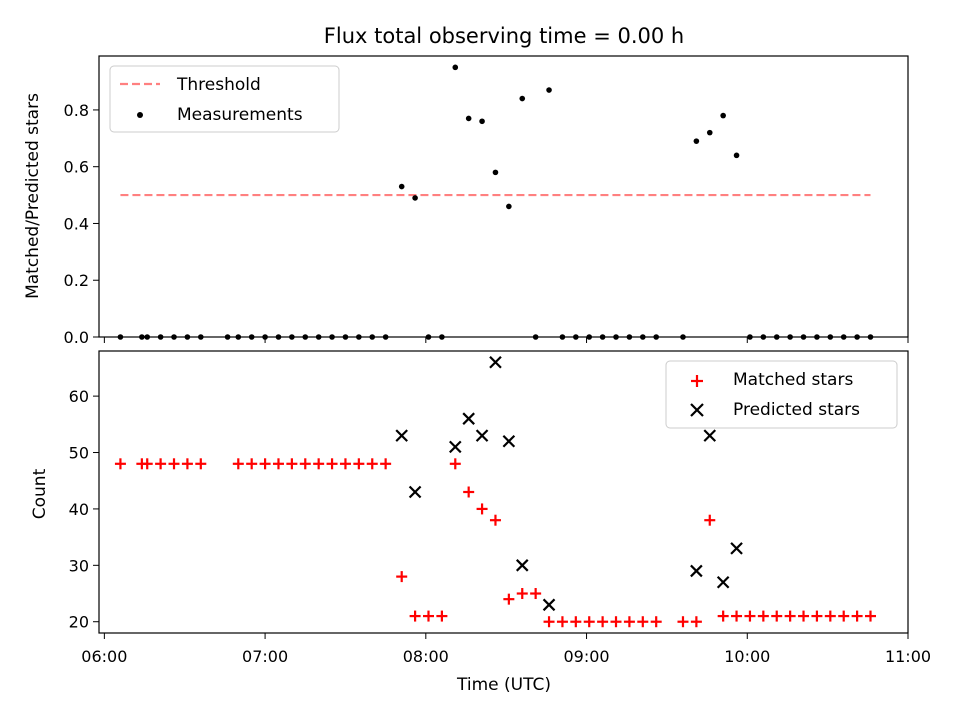  I want to click on bottom-y-tick-label: 40, so click(79, 509).